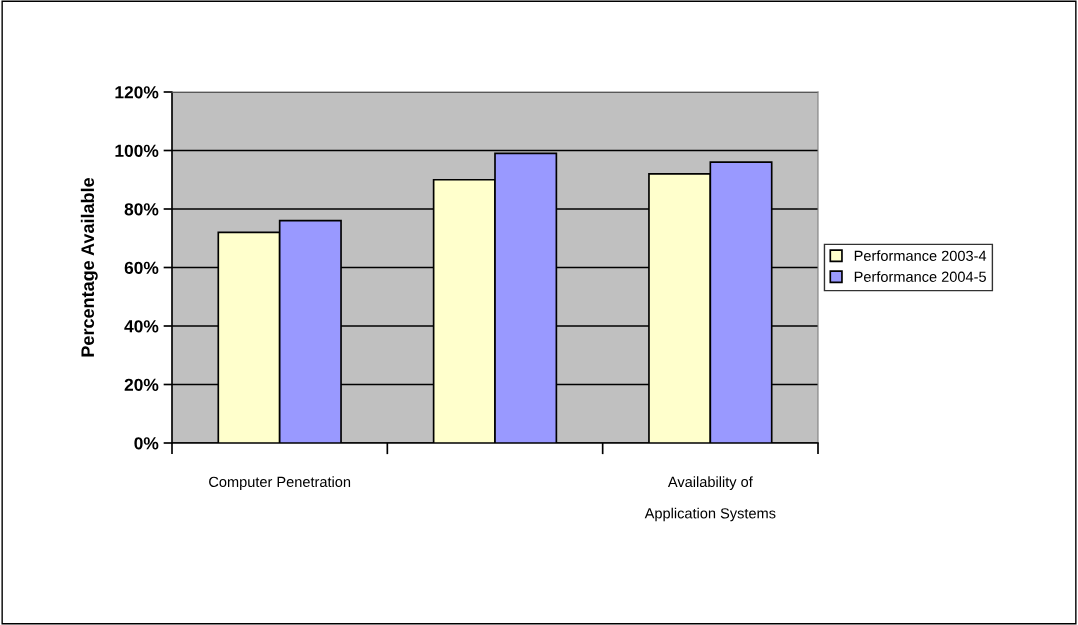  I want to click on y-tick-label: 60%, so click(141, 267).